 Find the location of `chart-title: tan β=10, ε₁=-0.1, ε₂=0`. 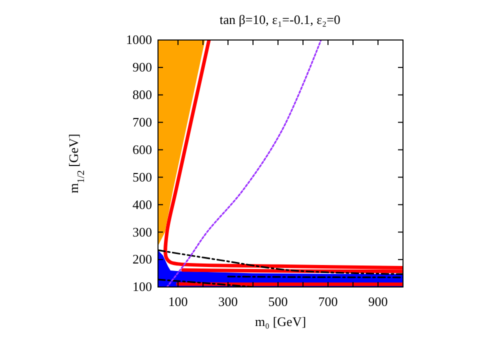

chart-title: tan β=10, ε₁=-0.1, ε₂=0 is located at coordinates (280, 19).